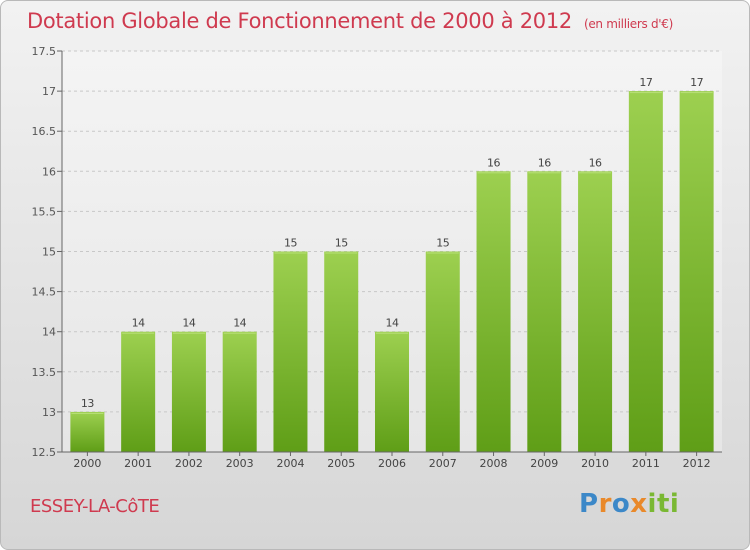  I want to click on x-tick-label: 2005, so click(341, 463).